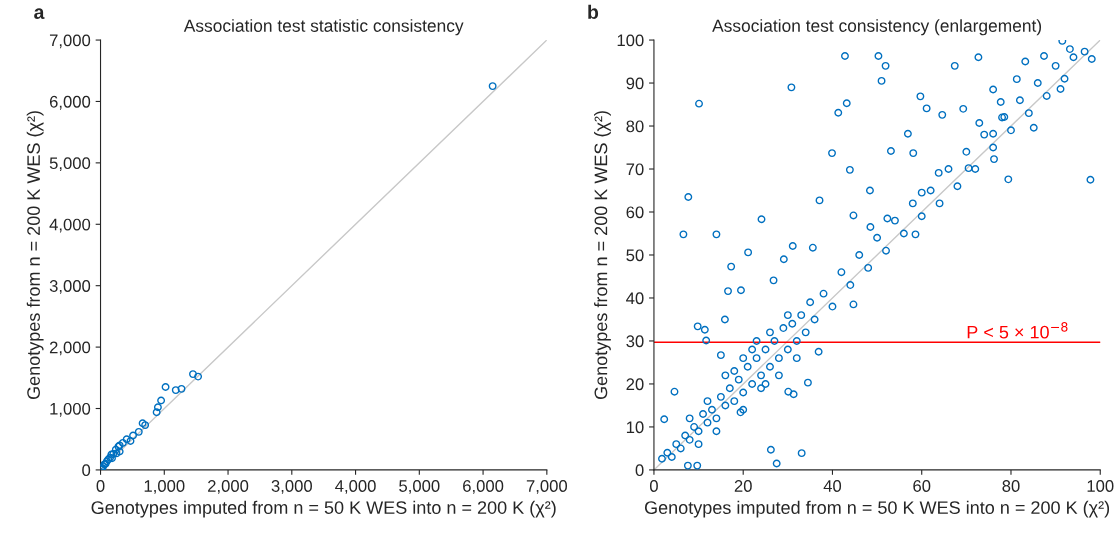 Image resolution: width=1117 pixels, height=534 pixels. I want to click on x-tick-label: 4,000, so click(355, 487).